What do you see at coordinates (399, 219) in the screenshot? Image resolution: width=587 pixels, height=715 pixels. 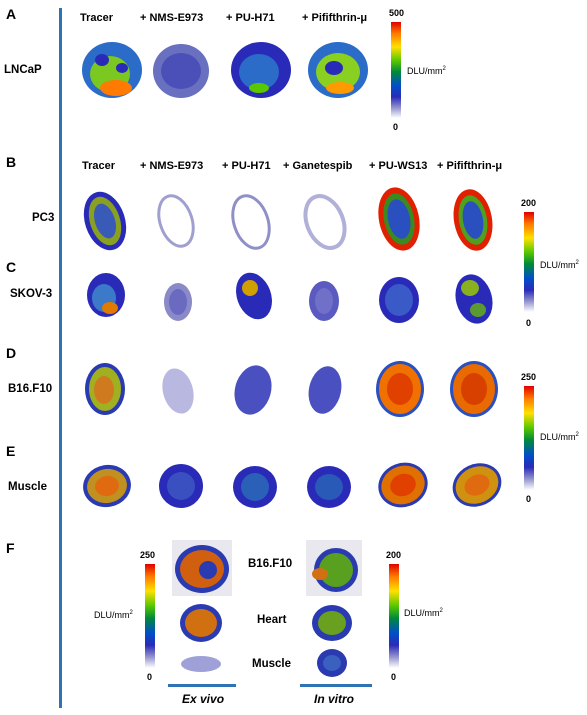 I see `pc3-puws13-image` at bounding box center [399, 219].